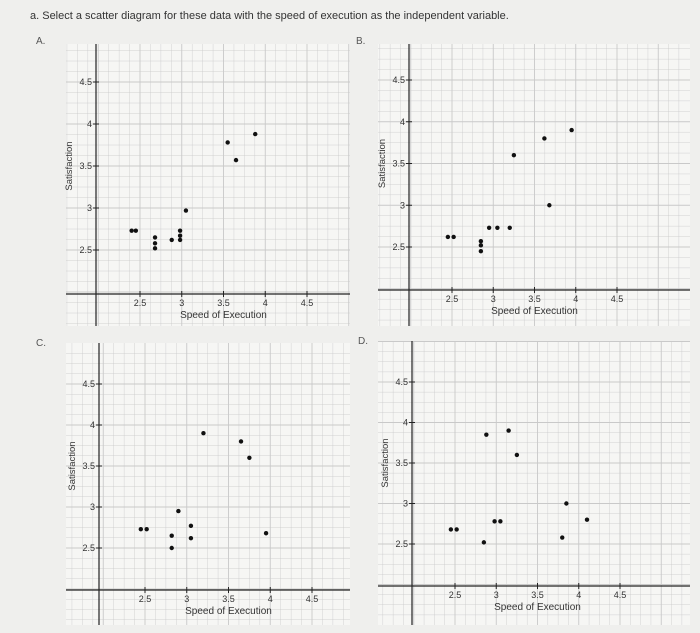 The image size is (700, 633). I want to click on option-d-label: D., so click(363, 341).